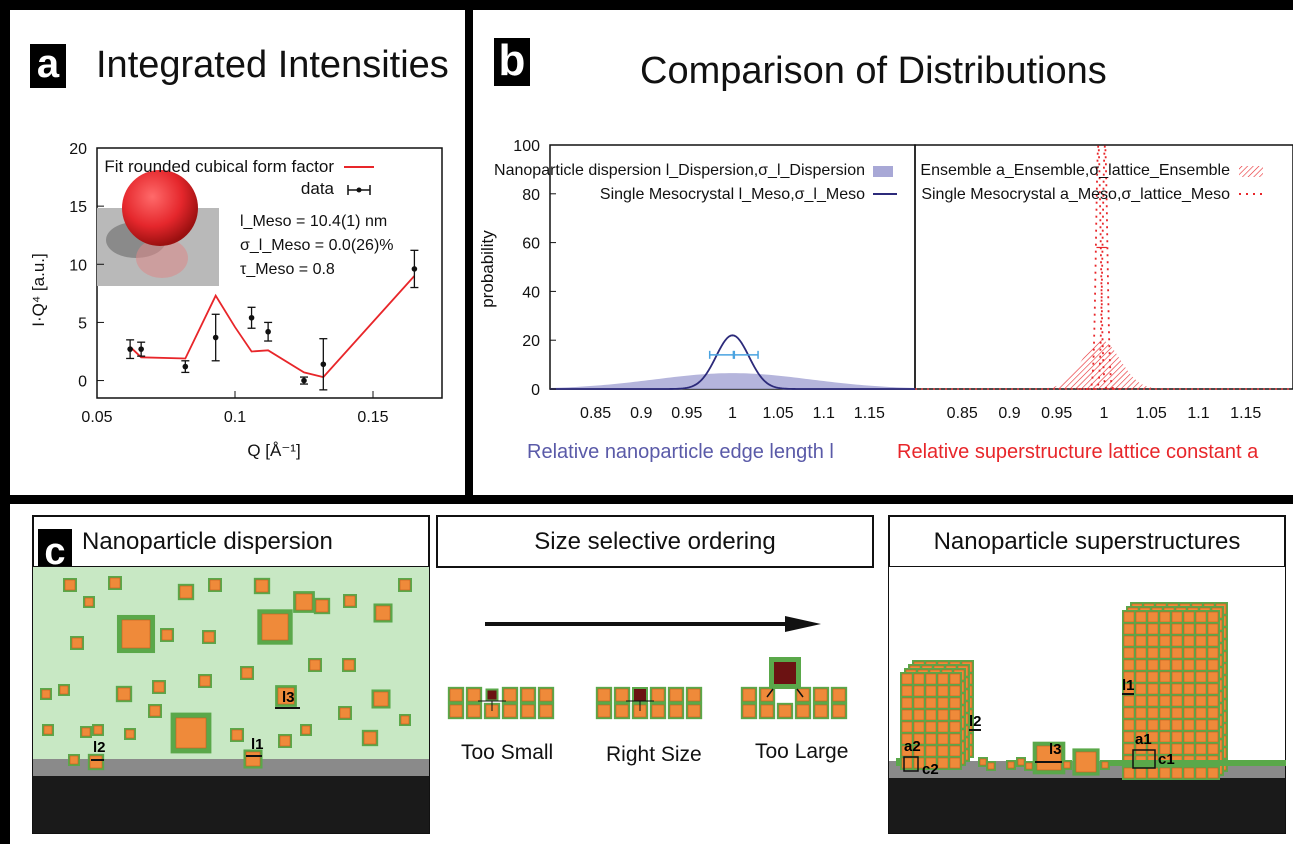  What do you see at coordinates (1128, 685) in the screenshot?
I see `svg-text: l1` at bounding box center [1128, 685].